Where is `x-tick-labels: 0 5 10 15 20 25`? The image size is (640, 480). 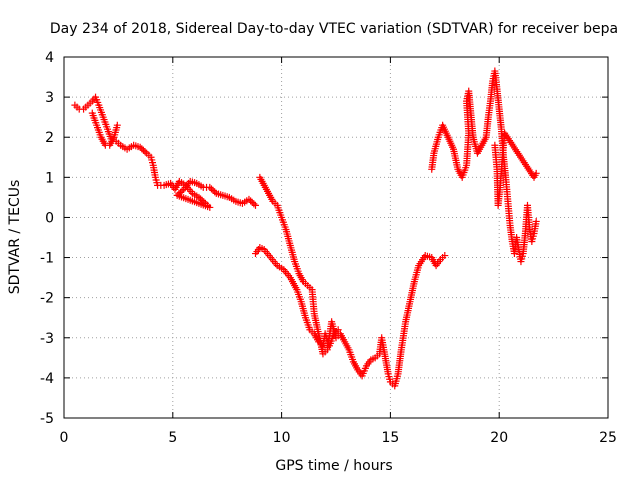
x-tick-labels: 0 5 10 15 20 25 is located at coordinates (338, 438).